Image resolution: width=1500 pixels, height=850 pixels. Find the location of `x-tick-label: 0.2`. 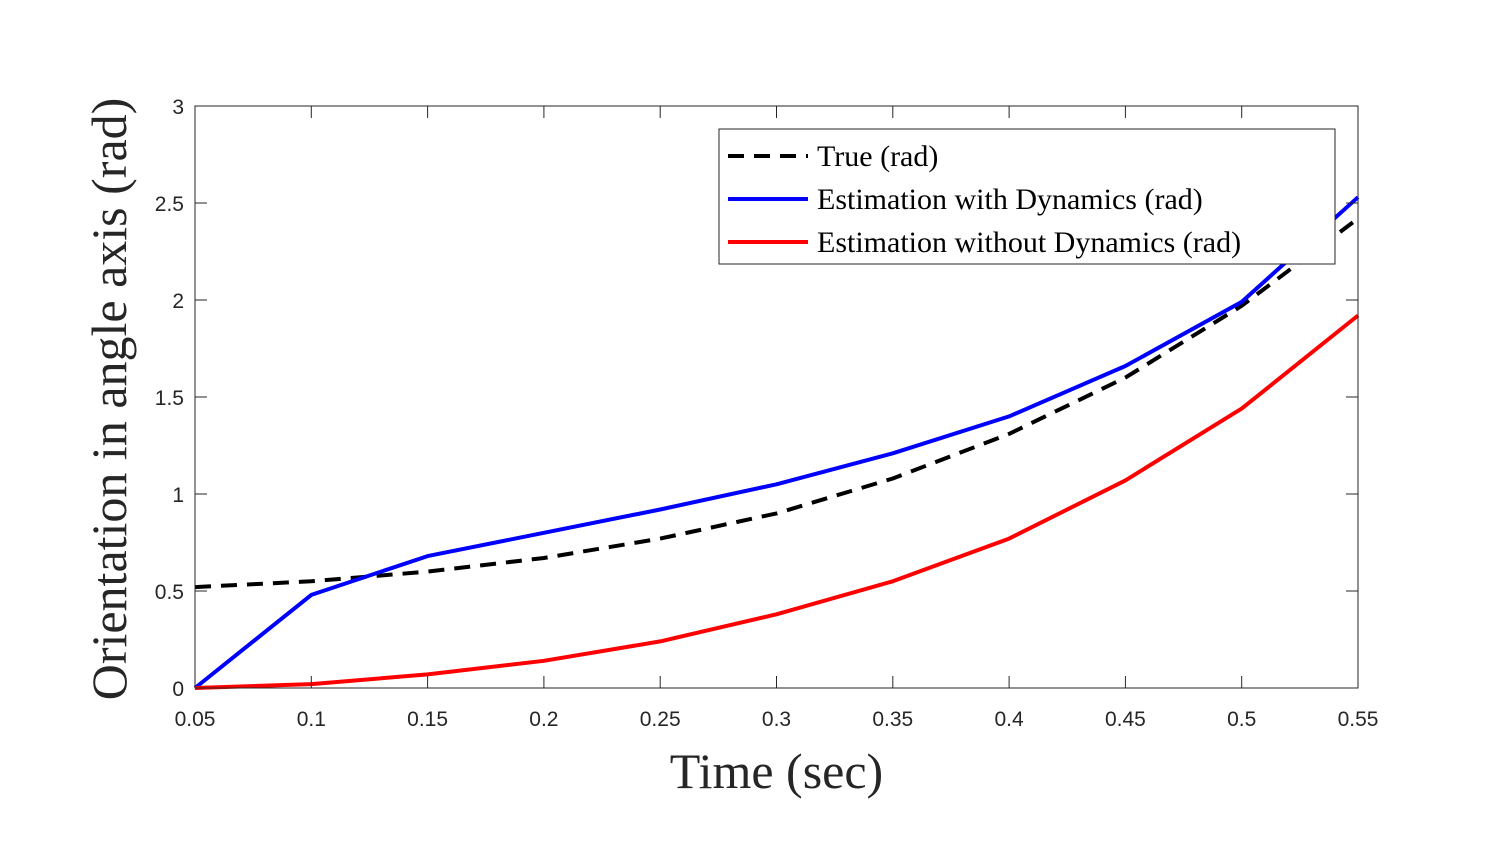

x-tick-label: 0.2 is located at coordinates (543, 719).